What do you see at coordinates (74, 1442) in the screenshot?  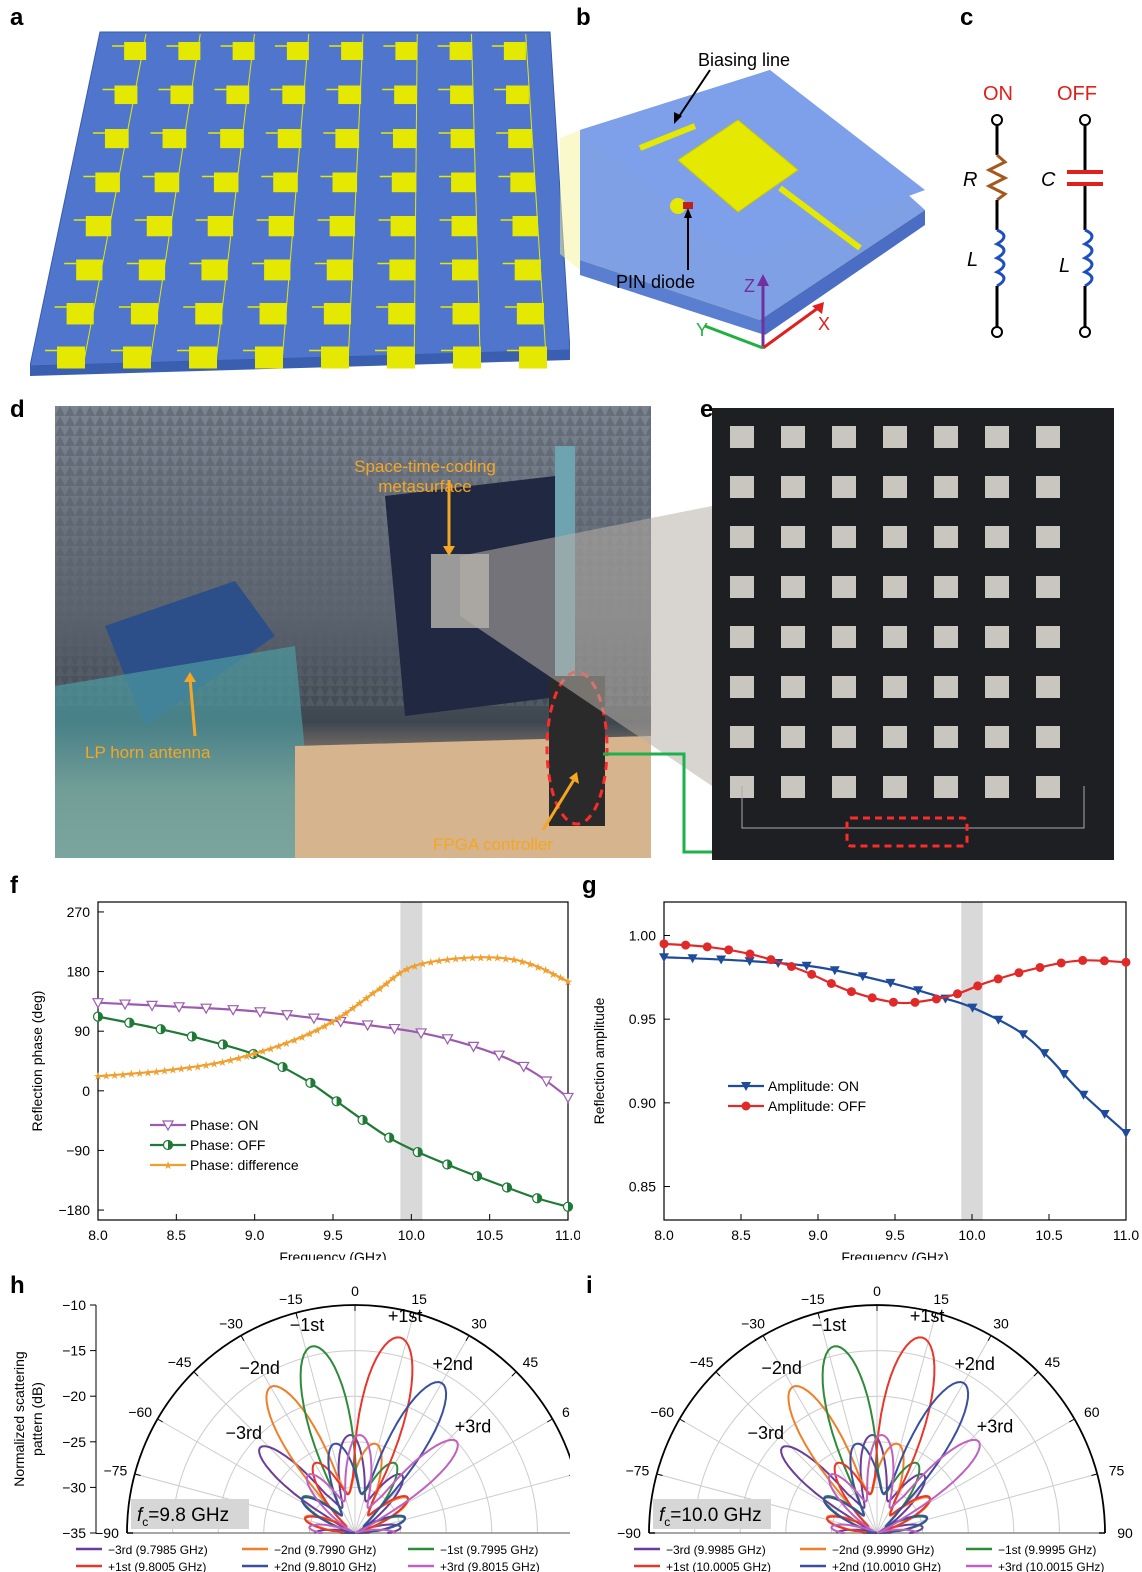 I see `r-tick-label: −25` at bounding box center [74, 1442].